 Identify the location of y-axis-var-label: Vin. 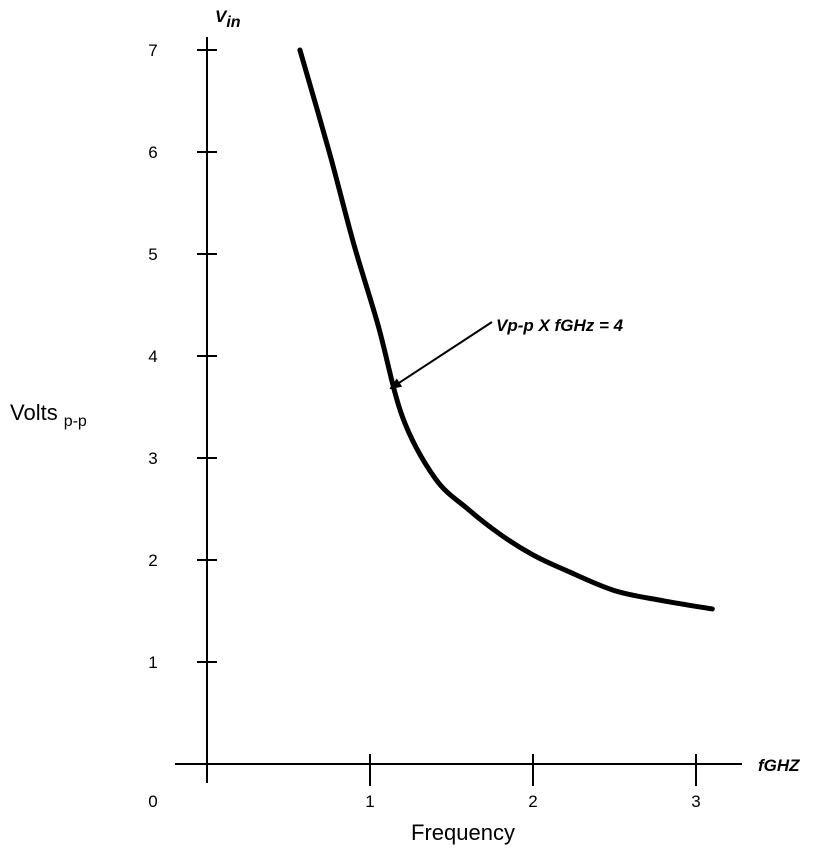
(228, 19).